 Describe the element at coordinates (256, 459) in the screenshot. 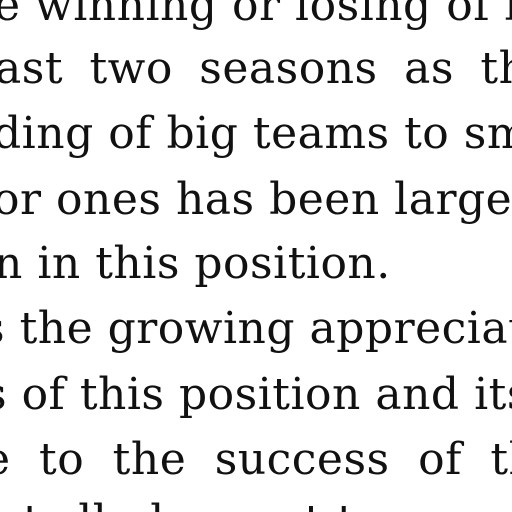

I see `text-line-8: e to the success of the` at that location.